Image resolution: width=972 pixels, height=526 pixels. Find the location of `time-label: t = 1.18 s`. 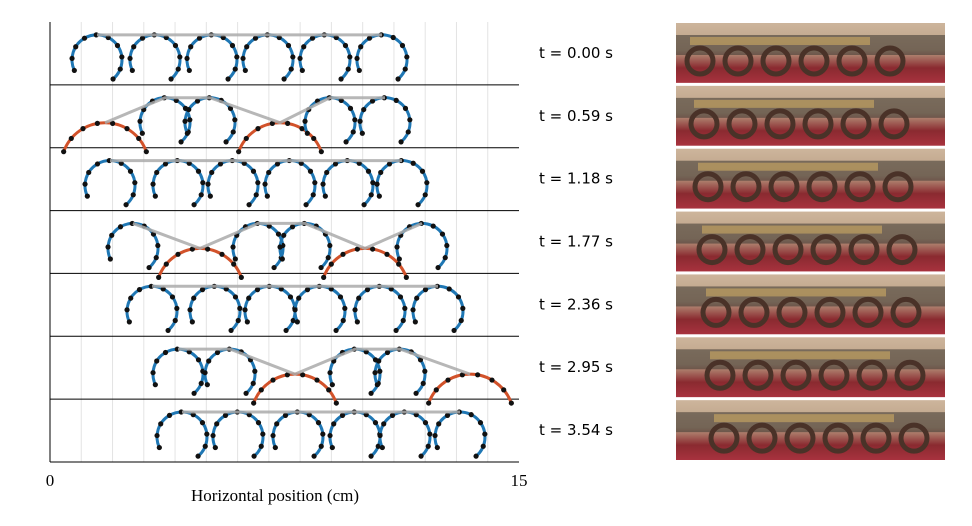

time-label: t = 1.18 s is located at coordinates (576, 179).